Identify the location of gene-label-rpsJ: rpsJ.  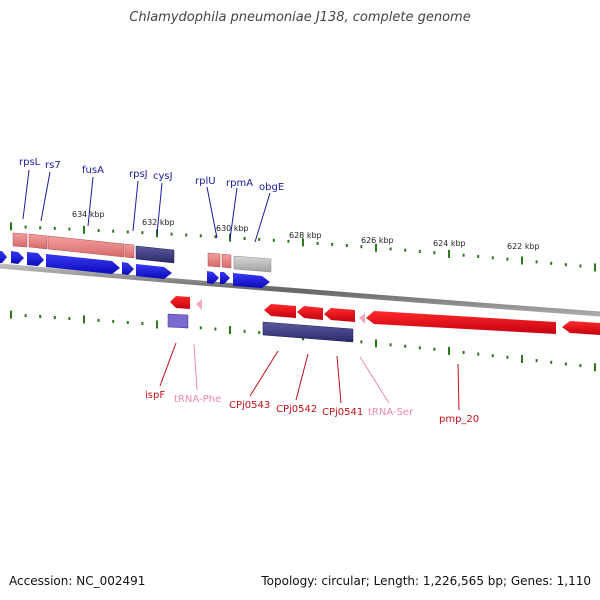
(138, 174).